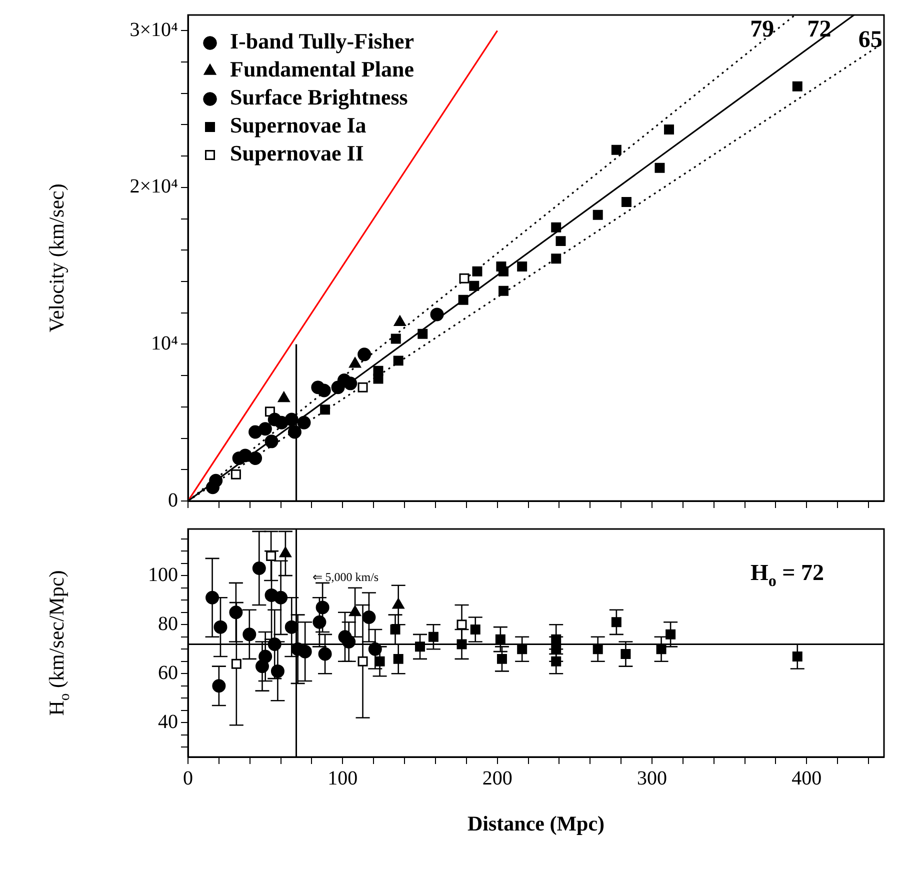 This screenshot has width=917, height=890. I want to click on legend-label: Supernovae Ia, so click(298, 125).